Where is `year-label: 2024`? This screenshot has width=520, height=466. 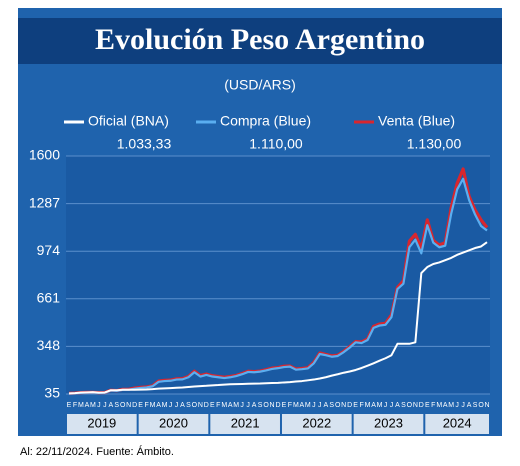
year-label: 2024 is located at coordinates (457, 422).